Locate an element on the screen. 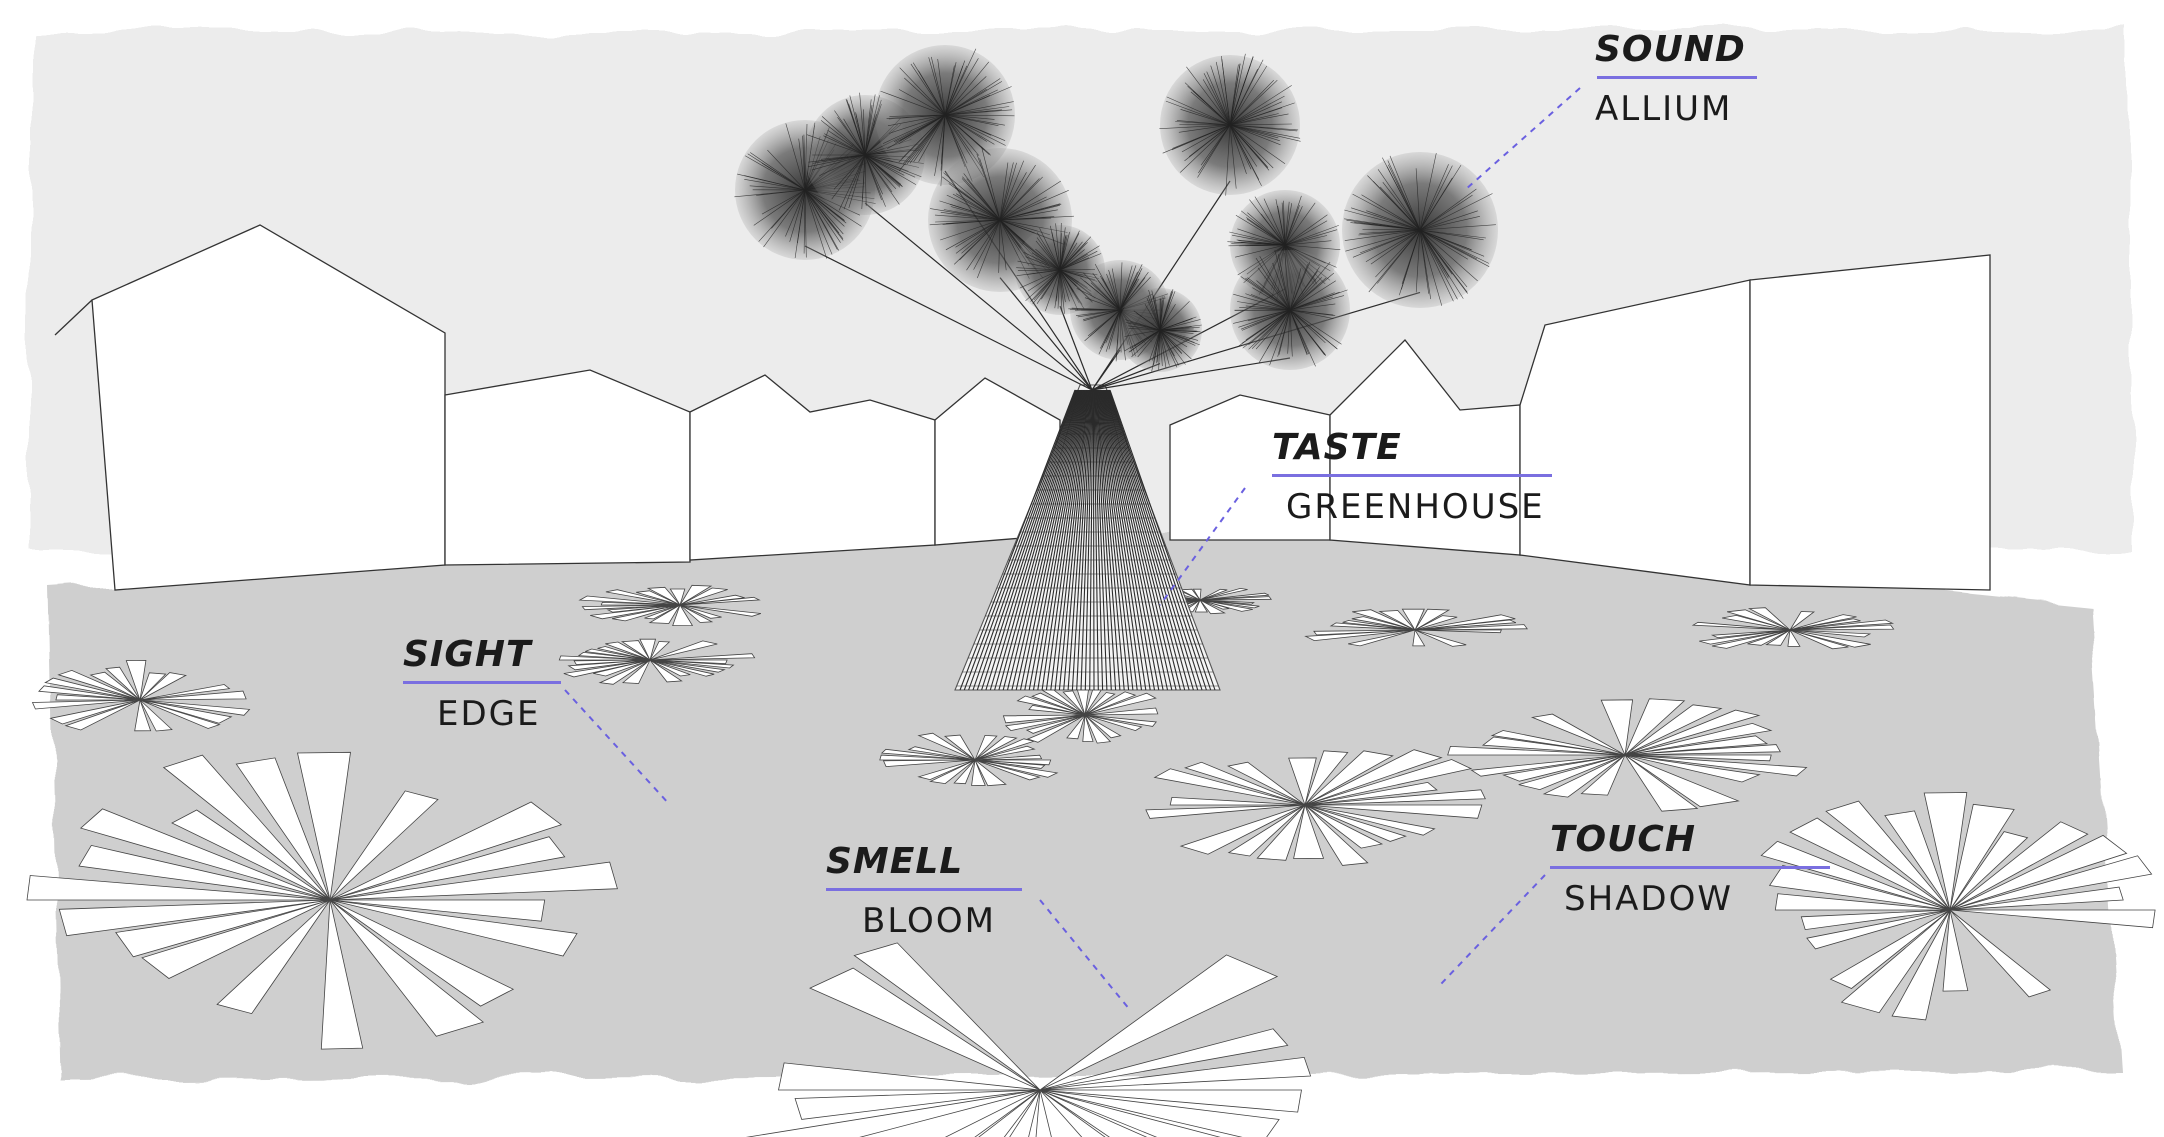 Image resolution: width=2164 pixels, height=1137 pixels. callout-touch: TOUCH SHADOW is located at coordinates (1690, 869).